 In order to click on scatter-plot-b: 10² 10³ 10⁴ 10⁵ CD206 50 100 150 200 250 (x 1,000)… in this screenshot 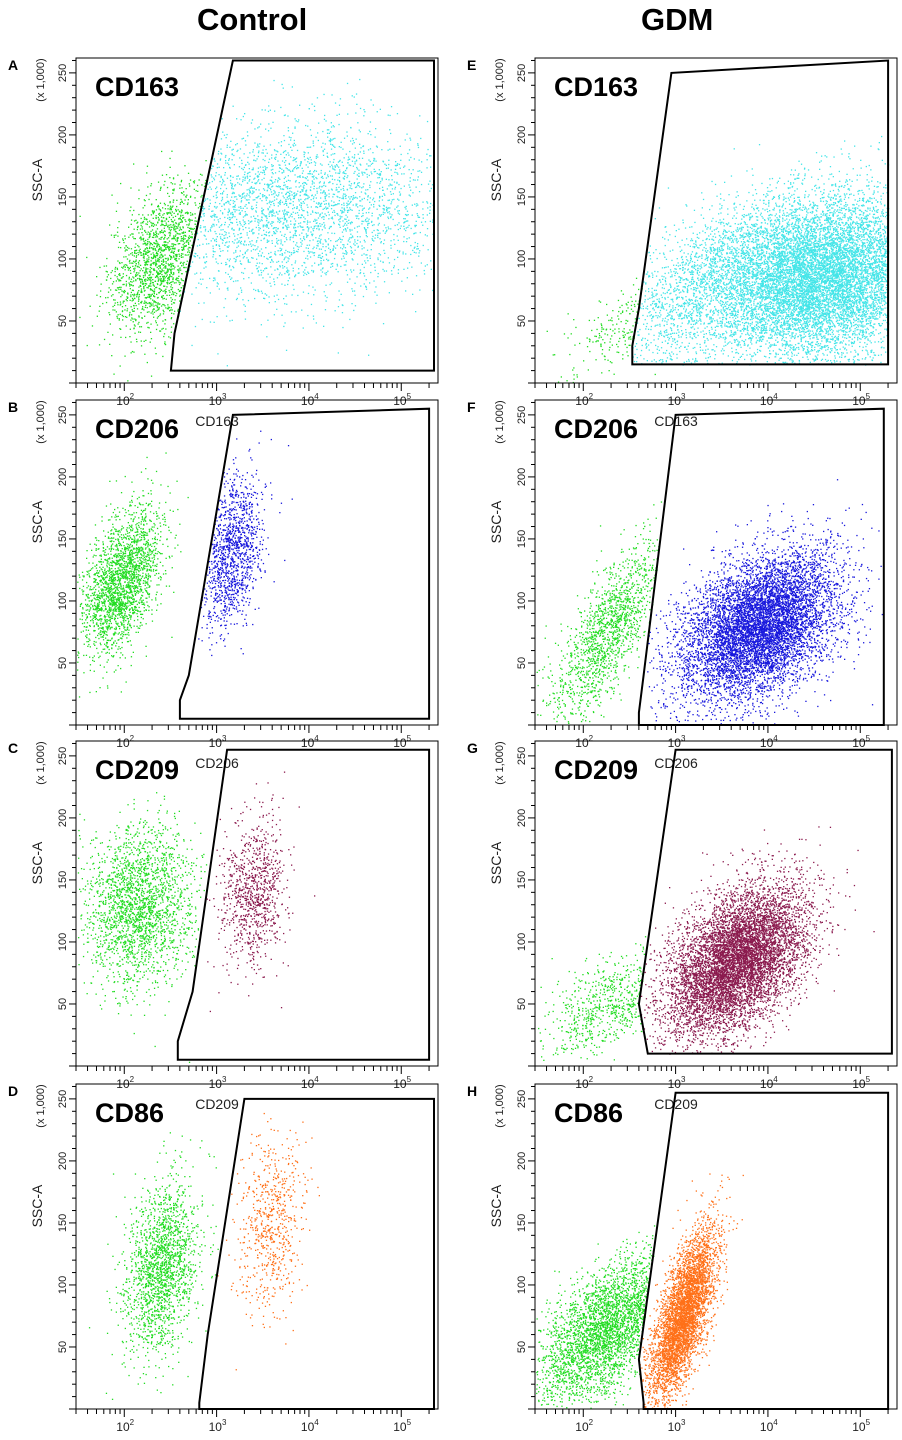, I will do `click(223, 585)`.